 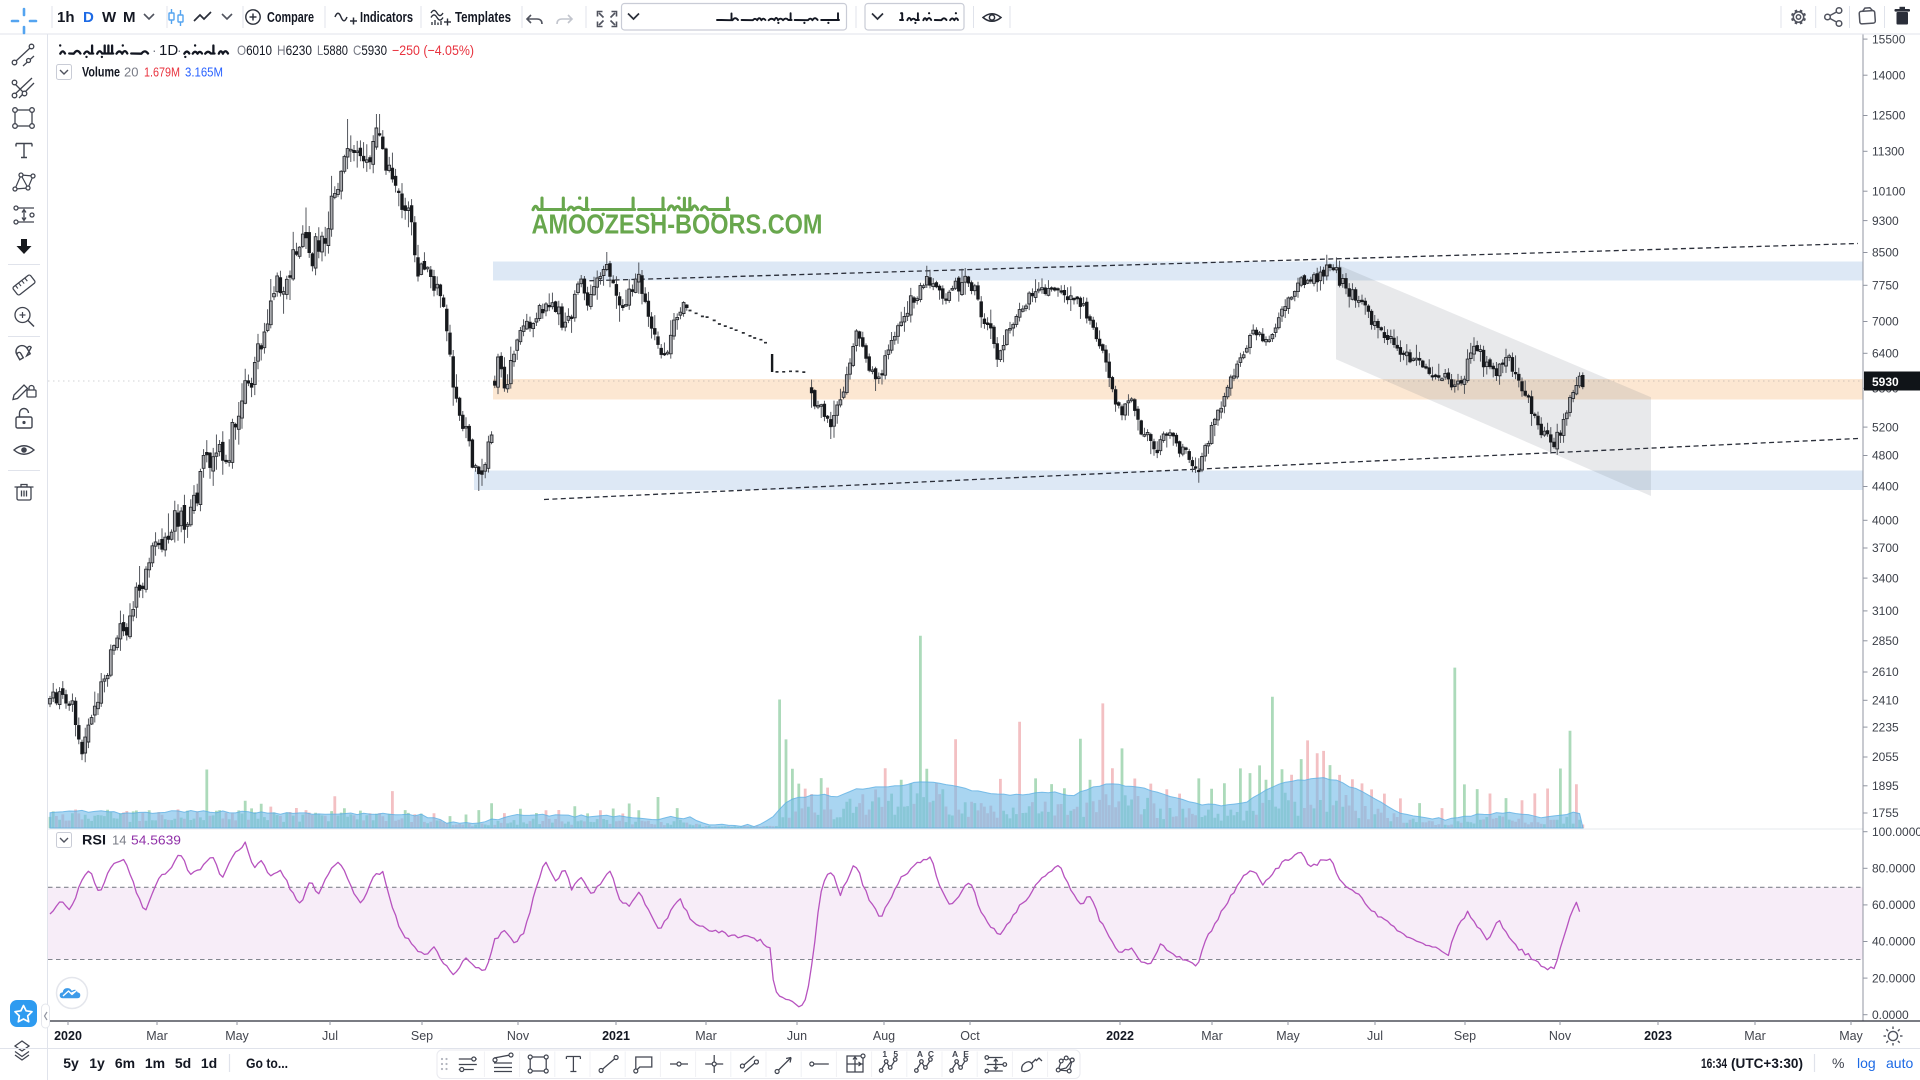 I want to click on svg-text: 7750, so click(x=1885, y=286).